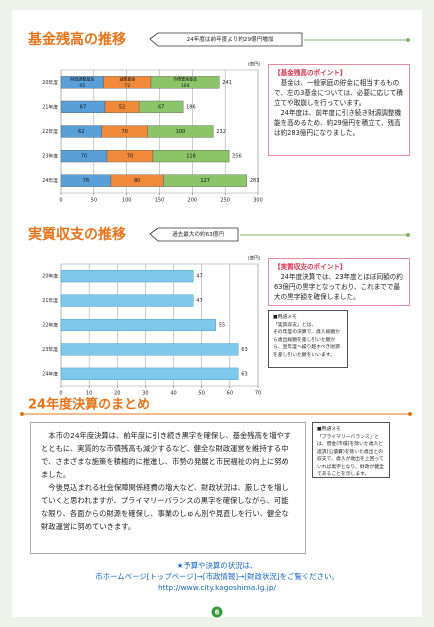 Image resolution: width=434 pixels, height=627 pixels. I want to click on footer-url: http://www.city.kagoshima.lg.jp/, so click(216, 587).